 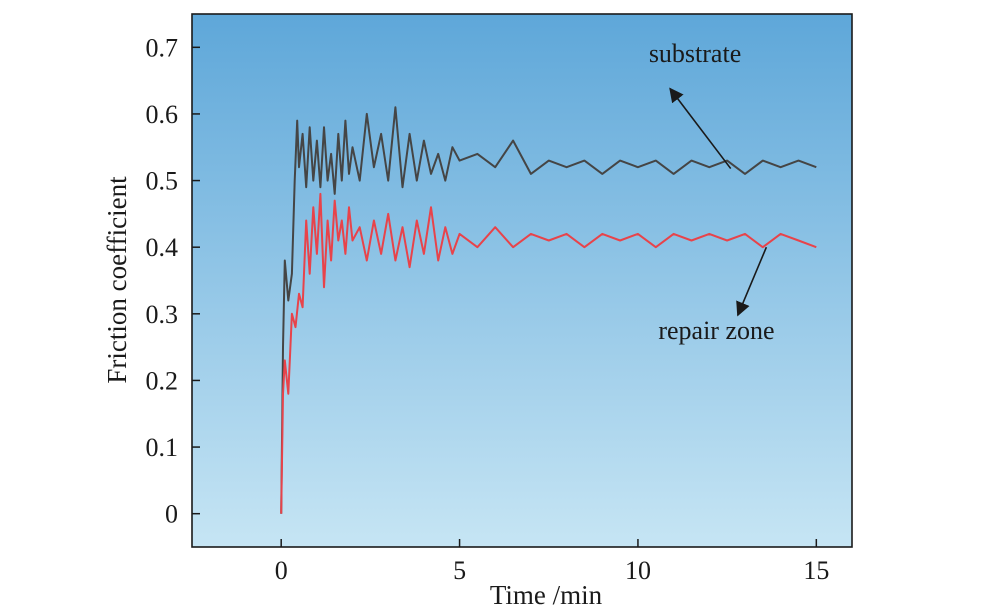 I want to click on x-axis: 0 5 10 15, so click(x=552, y=562).